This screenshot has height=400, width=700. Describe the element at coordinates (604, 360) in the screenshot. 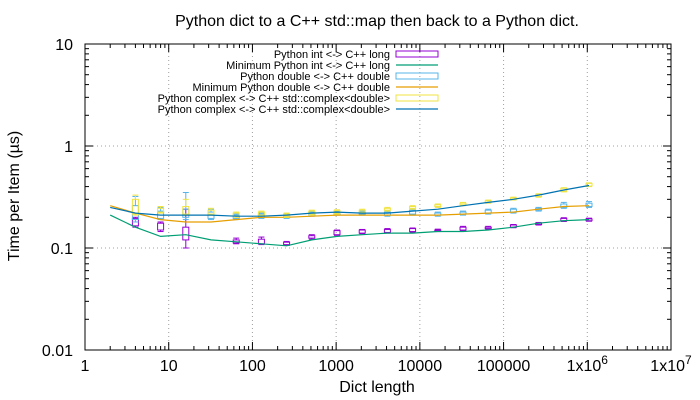

I see `x-tick-exponent: 6` at that location.